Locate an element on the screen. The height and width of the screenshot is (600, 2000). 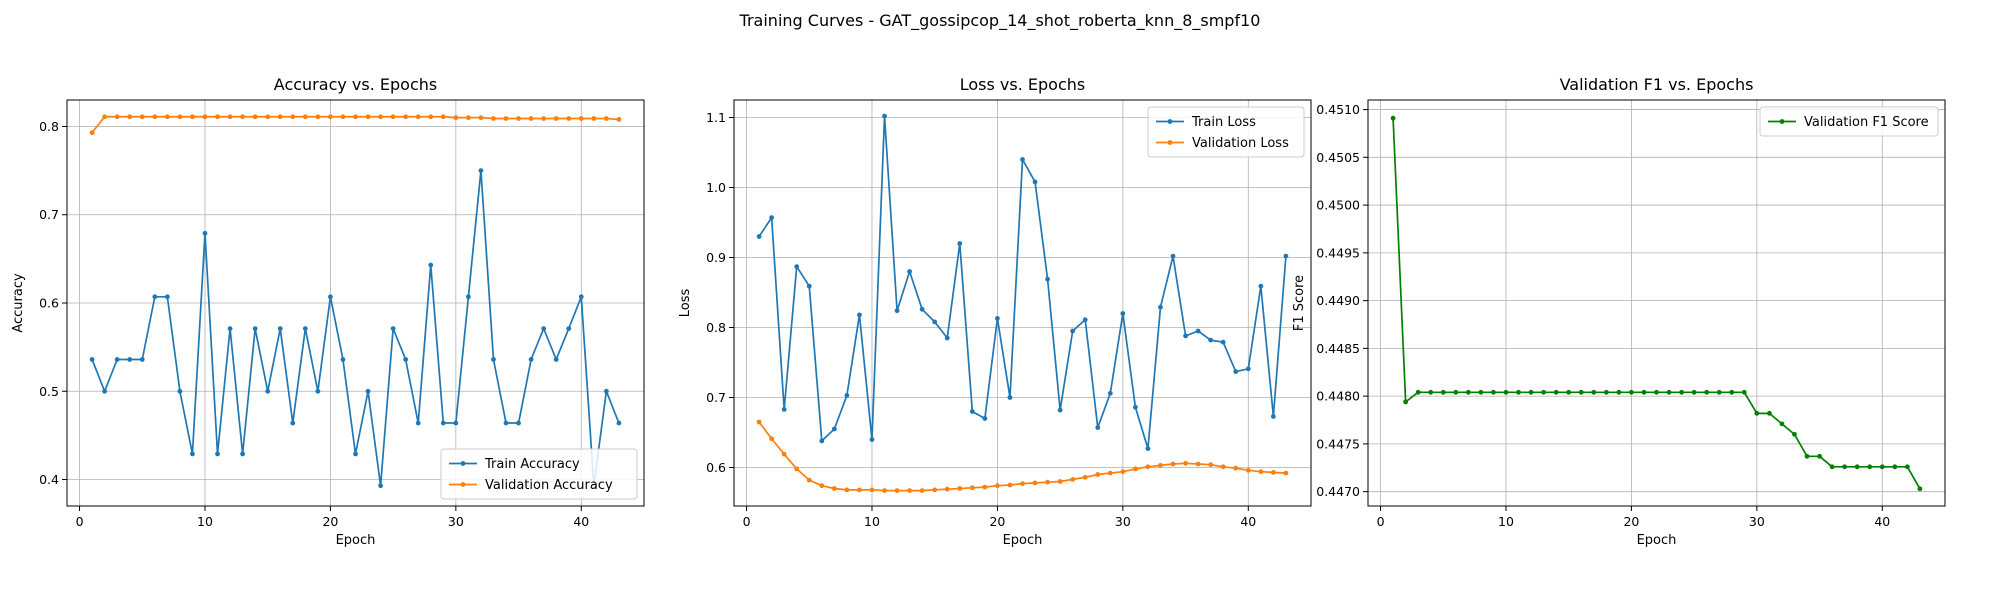
panel-title: Validation F1 vs. Epochs is located at coordinates (1657, 84).